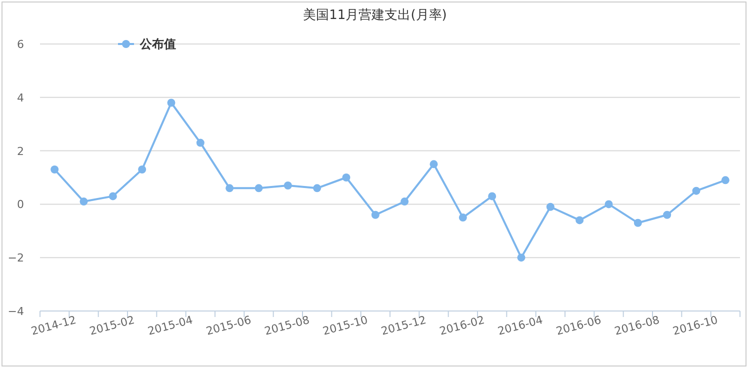 The width and height of the screenshot is (750, 370). I want to click on legend-label: 公布值, so click(157, 44).